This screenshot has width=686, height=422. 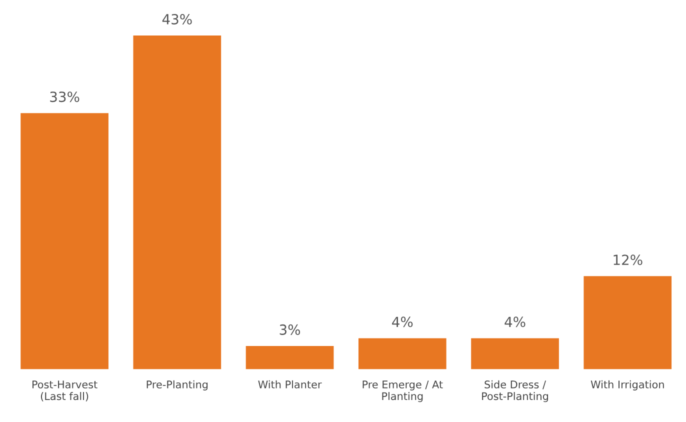 I want to click on data-label: 43%, so click(x=177, y=19).